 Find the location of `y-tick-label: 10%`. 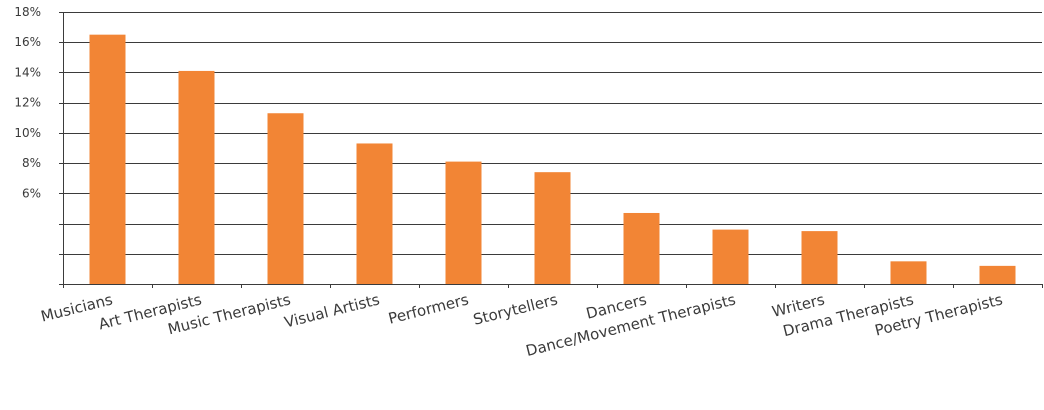

y-tick-label: 10% is located at coordinates (27, 133).